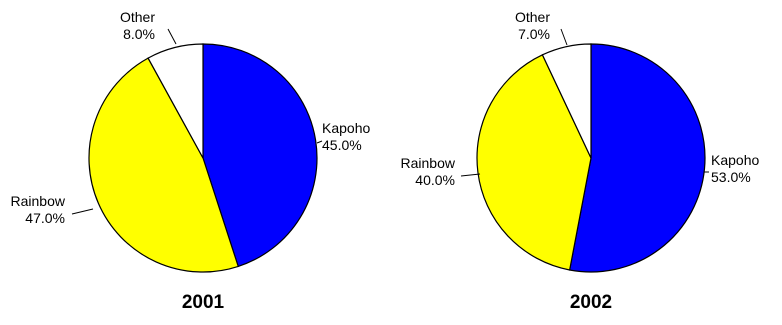 The width and height of the screenshot is (782, 325). What do you see at coordinates (534, 34) in the screenshot?
I see `slice-percent-other: 7.0%` at bounding box center [534, 34].